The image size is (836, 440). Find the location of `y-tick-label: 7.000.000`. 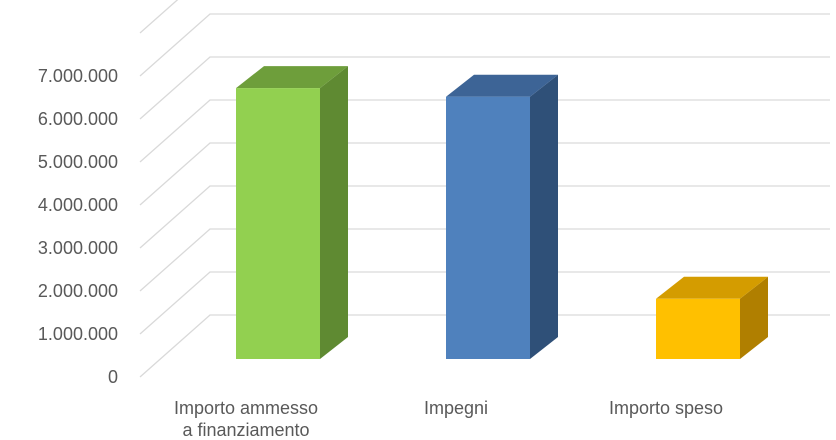

y-tick-label: 7.000.000 is located at coordinates (78, 76).